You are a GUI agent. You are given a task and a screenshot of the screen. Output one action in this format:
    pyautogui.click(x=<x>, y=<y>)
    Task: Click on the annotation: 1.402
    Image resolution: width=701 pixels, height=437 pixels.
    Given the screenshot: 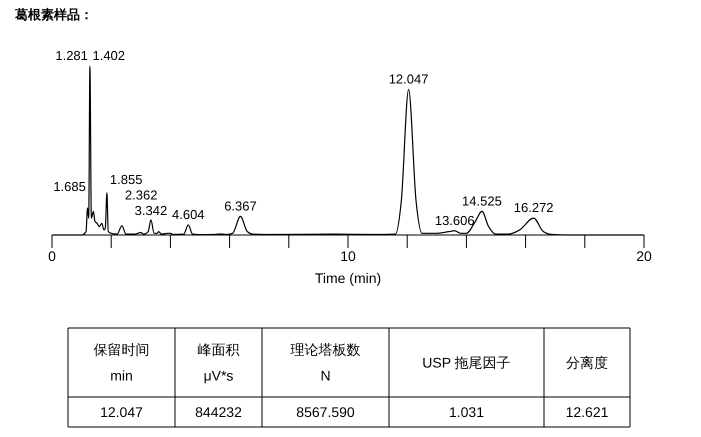 What is the action you would take?
    pyautogui.click(x=109, y=55)
    